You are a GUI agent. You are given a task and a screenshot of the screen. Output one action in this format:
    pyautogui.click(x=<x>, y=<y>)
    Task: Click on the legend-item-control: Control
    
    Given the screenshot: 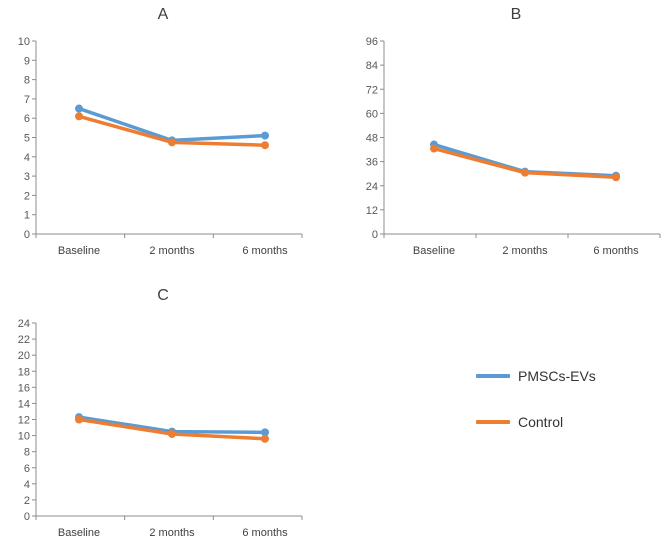 What is the action you would take?
    pyautogui.click(x=536, y=422)
    